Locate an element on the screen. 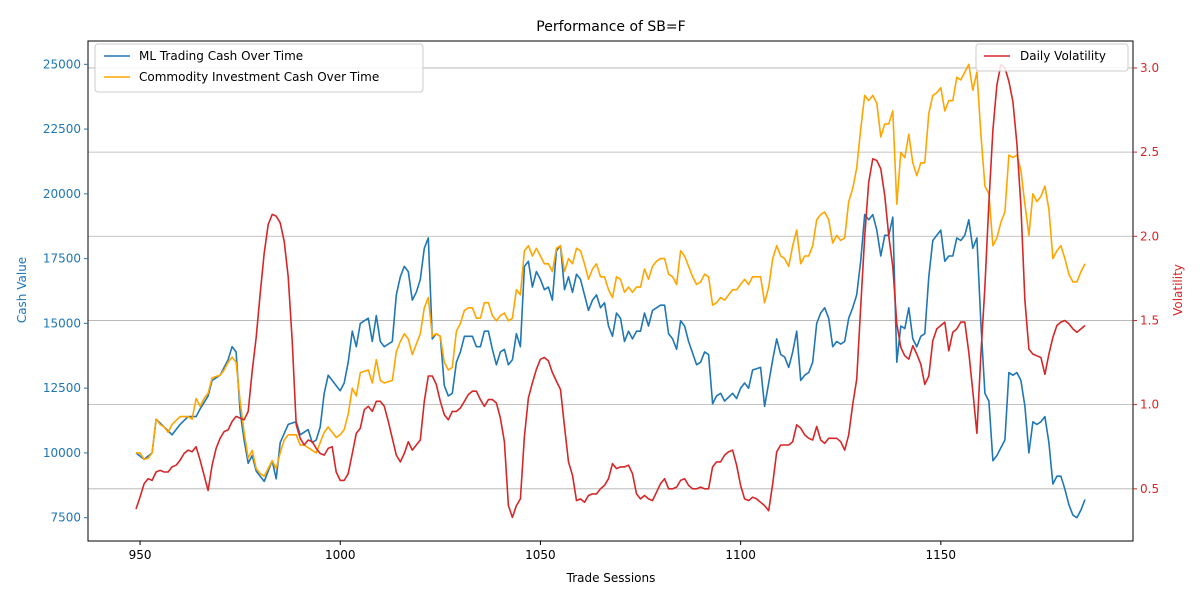 This screenshot has height=600, width=1200. x-tick-label: 1150 is located at coordinates (941, 555).